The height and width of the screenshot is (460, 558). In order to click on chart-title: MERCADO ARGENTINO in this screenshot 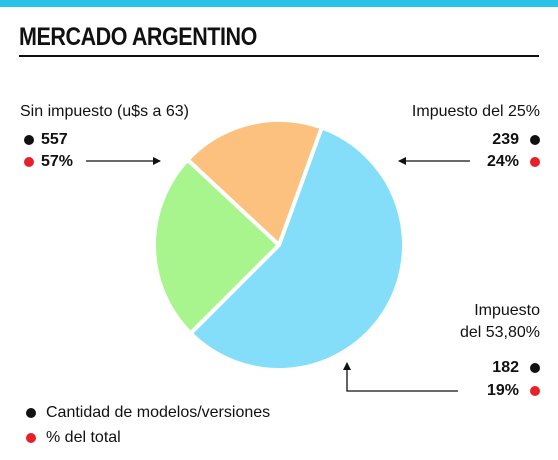, I will do `click(138, 37)`.